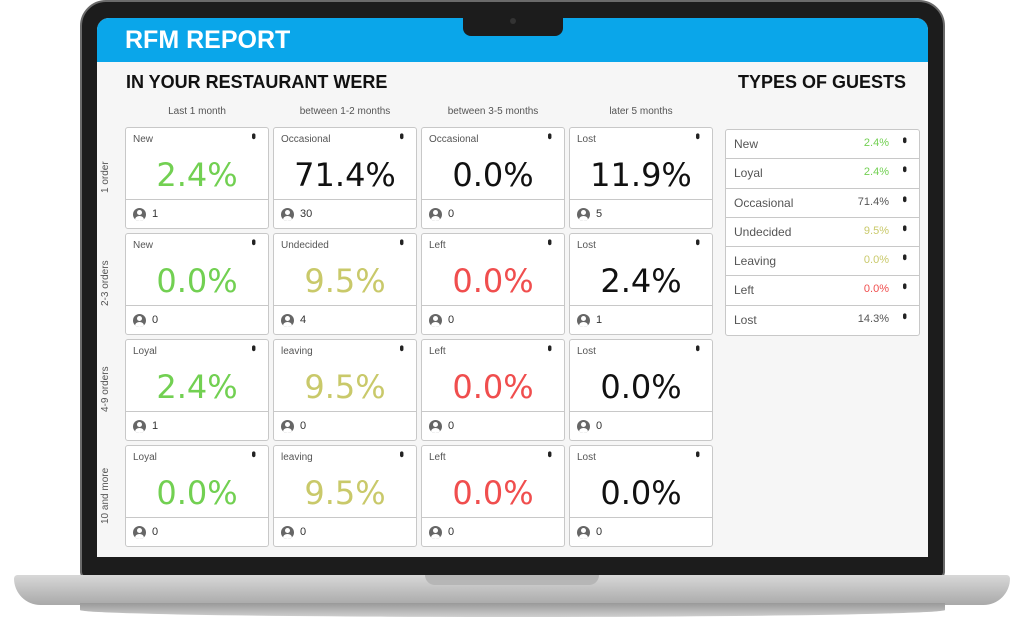 The width and height of the screenshot is (1024, 640). What do you see at coordinates (876, 289) in the screenshot?
I see `guest-type-percent: 0.0%` at bounding box center [876, 289].